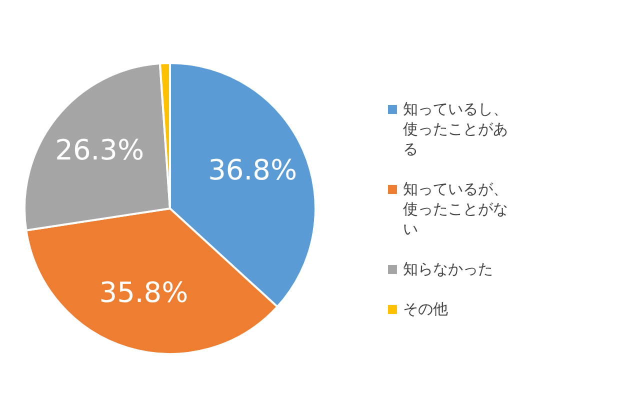  What do you see at coordinates (448, 268) in the screenshot?
I see `legend-label: 知らなかった` at bounding box center [448, 268].